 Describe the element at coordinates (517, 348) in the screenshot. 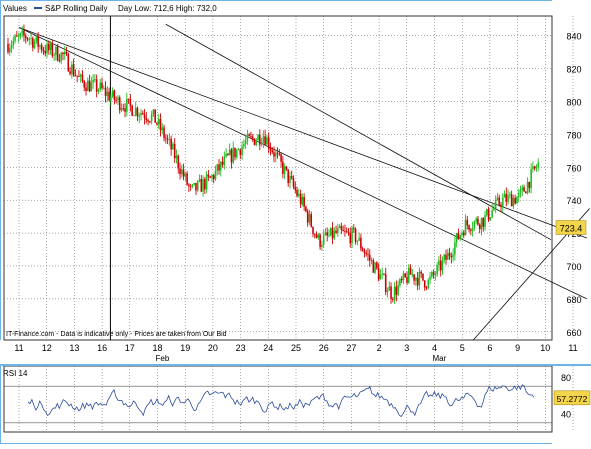

I see `date-tick-label: 9` at that location.